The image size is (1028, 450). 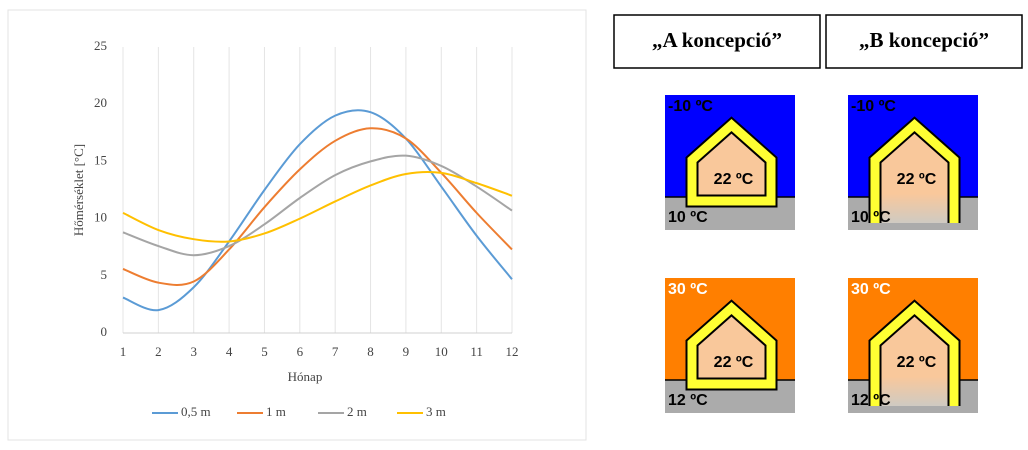 I want to click on series-line, so click(x=317, y=205).